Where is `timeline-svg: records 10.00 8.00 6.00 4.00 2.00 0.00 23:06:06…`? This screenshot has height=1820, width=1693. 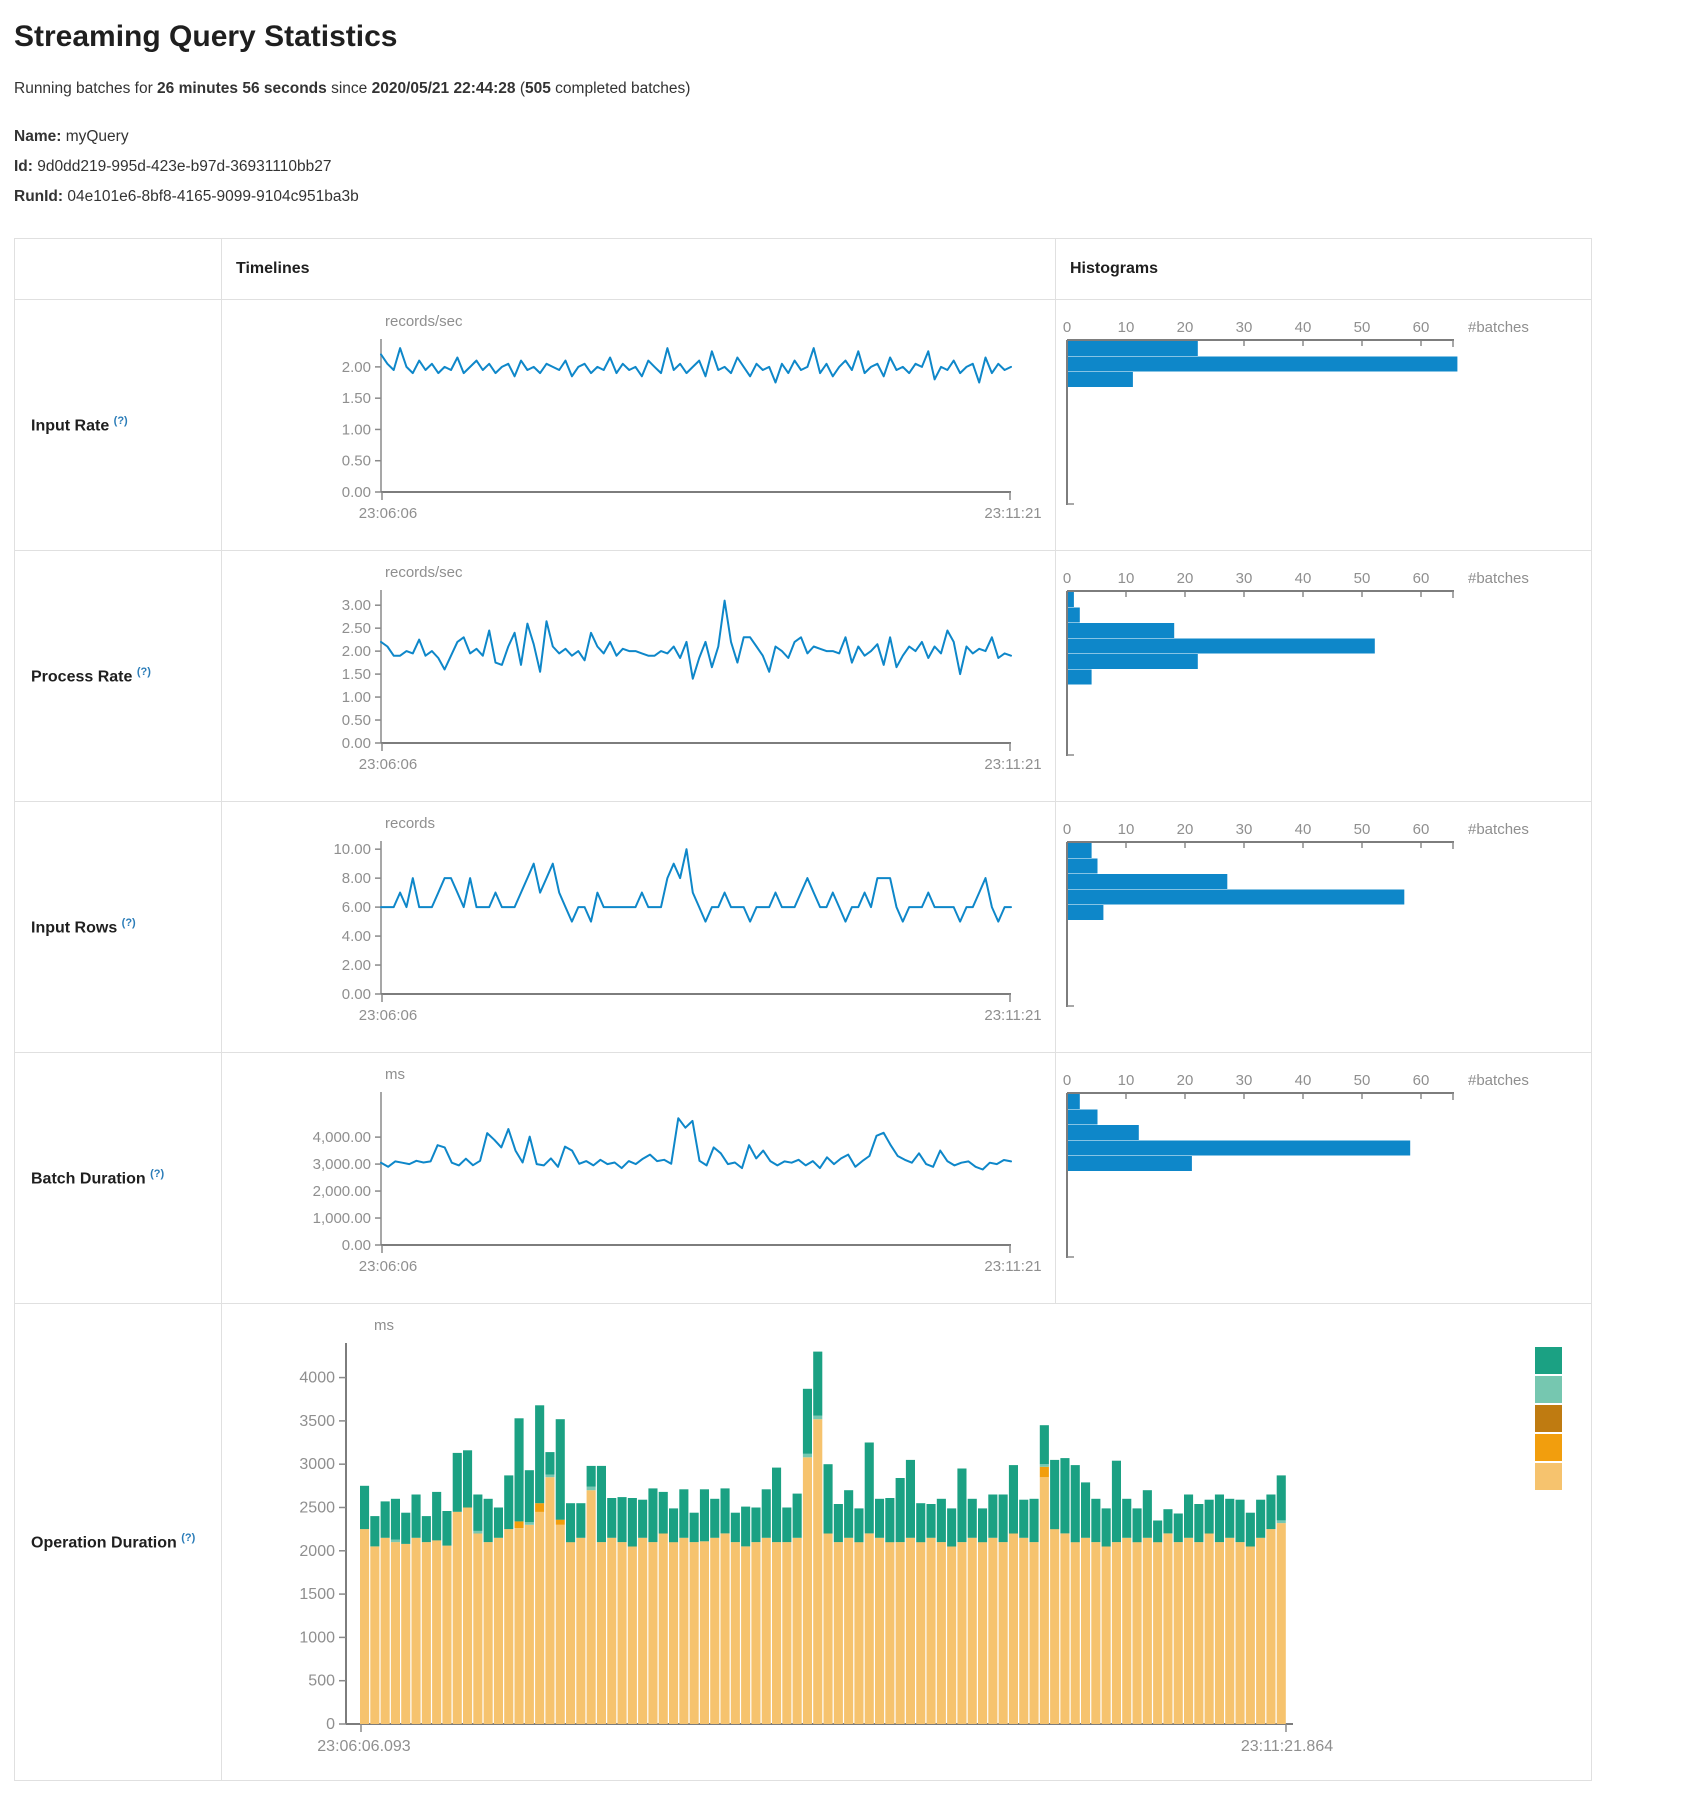 timeline-svg: records 10.00 8.00 6.00 4.00 2.00 0.00 23:06:06… is located at coordinates (687, 919).